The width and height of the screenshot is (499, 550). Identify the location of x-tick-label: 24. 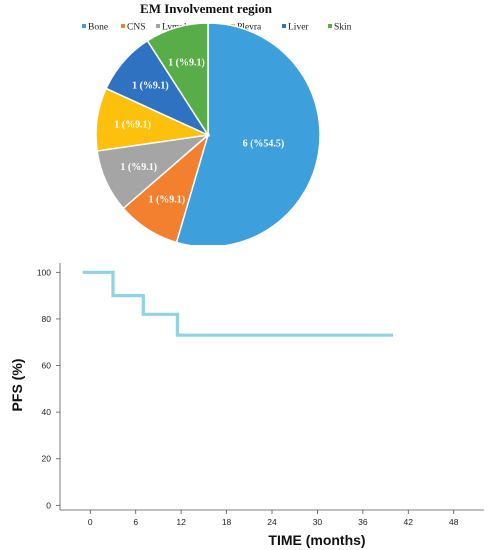
(272, 522).